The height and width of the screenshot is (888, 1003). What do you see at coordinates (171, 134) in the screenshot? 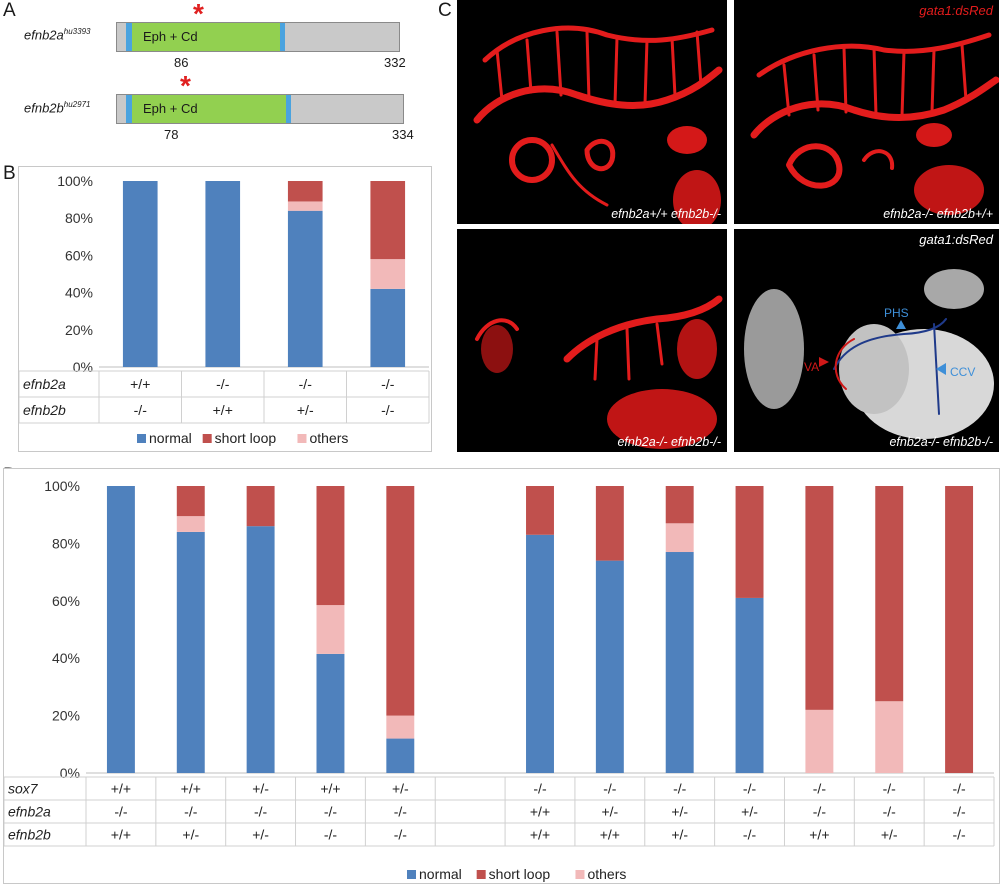
I see `mutation-pos-efnb2b: 78` at bounding box center [171, 134].